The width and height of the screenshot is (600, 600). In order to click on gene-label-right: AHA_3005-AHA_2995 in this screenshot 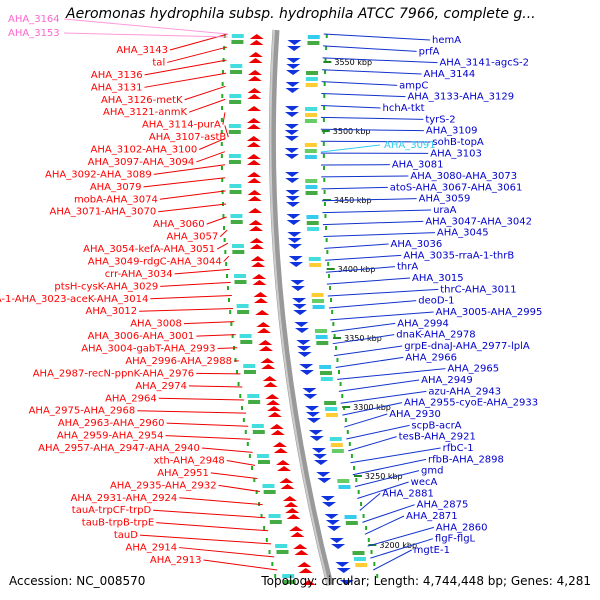, I will do `click(489, 312)`.